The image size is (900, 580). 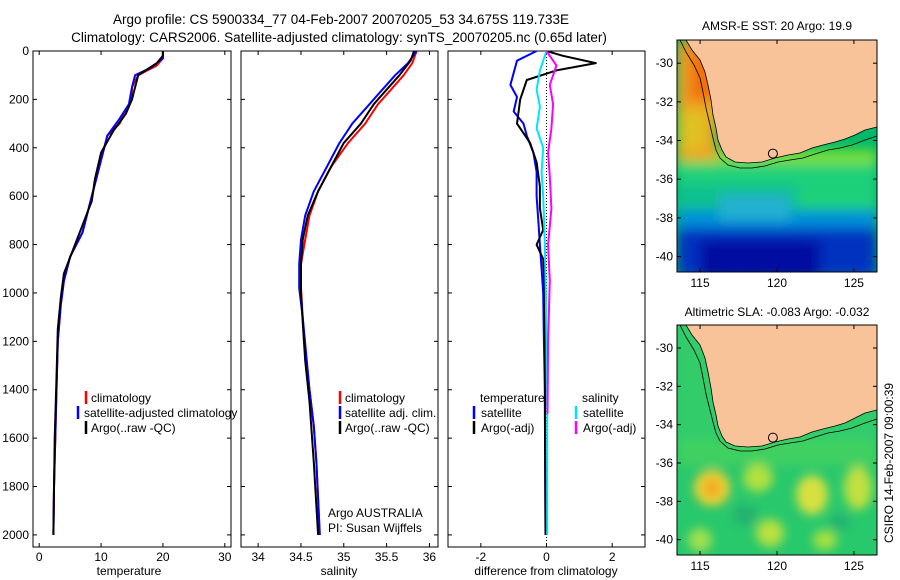 I want to click on difference-xlabel: difference from climatology, so click(x=545, y=571).